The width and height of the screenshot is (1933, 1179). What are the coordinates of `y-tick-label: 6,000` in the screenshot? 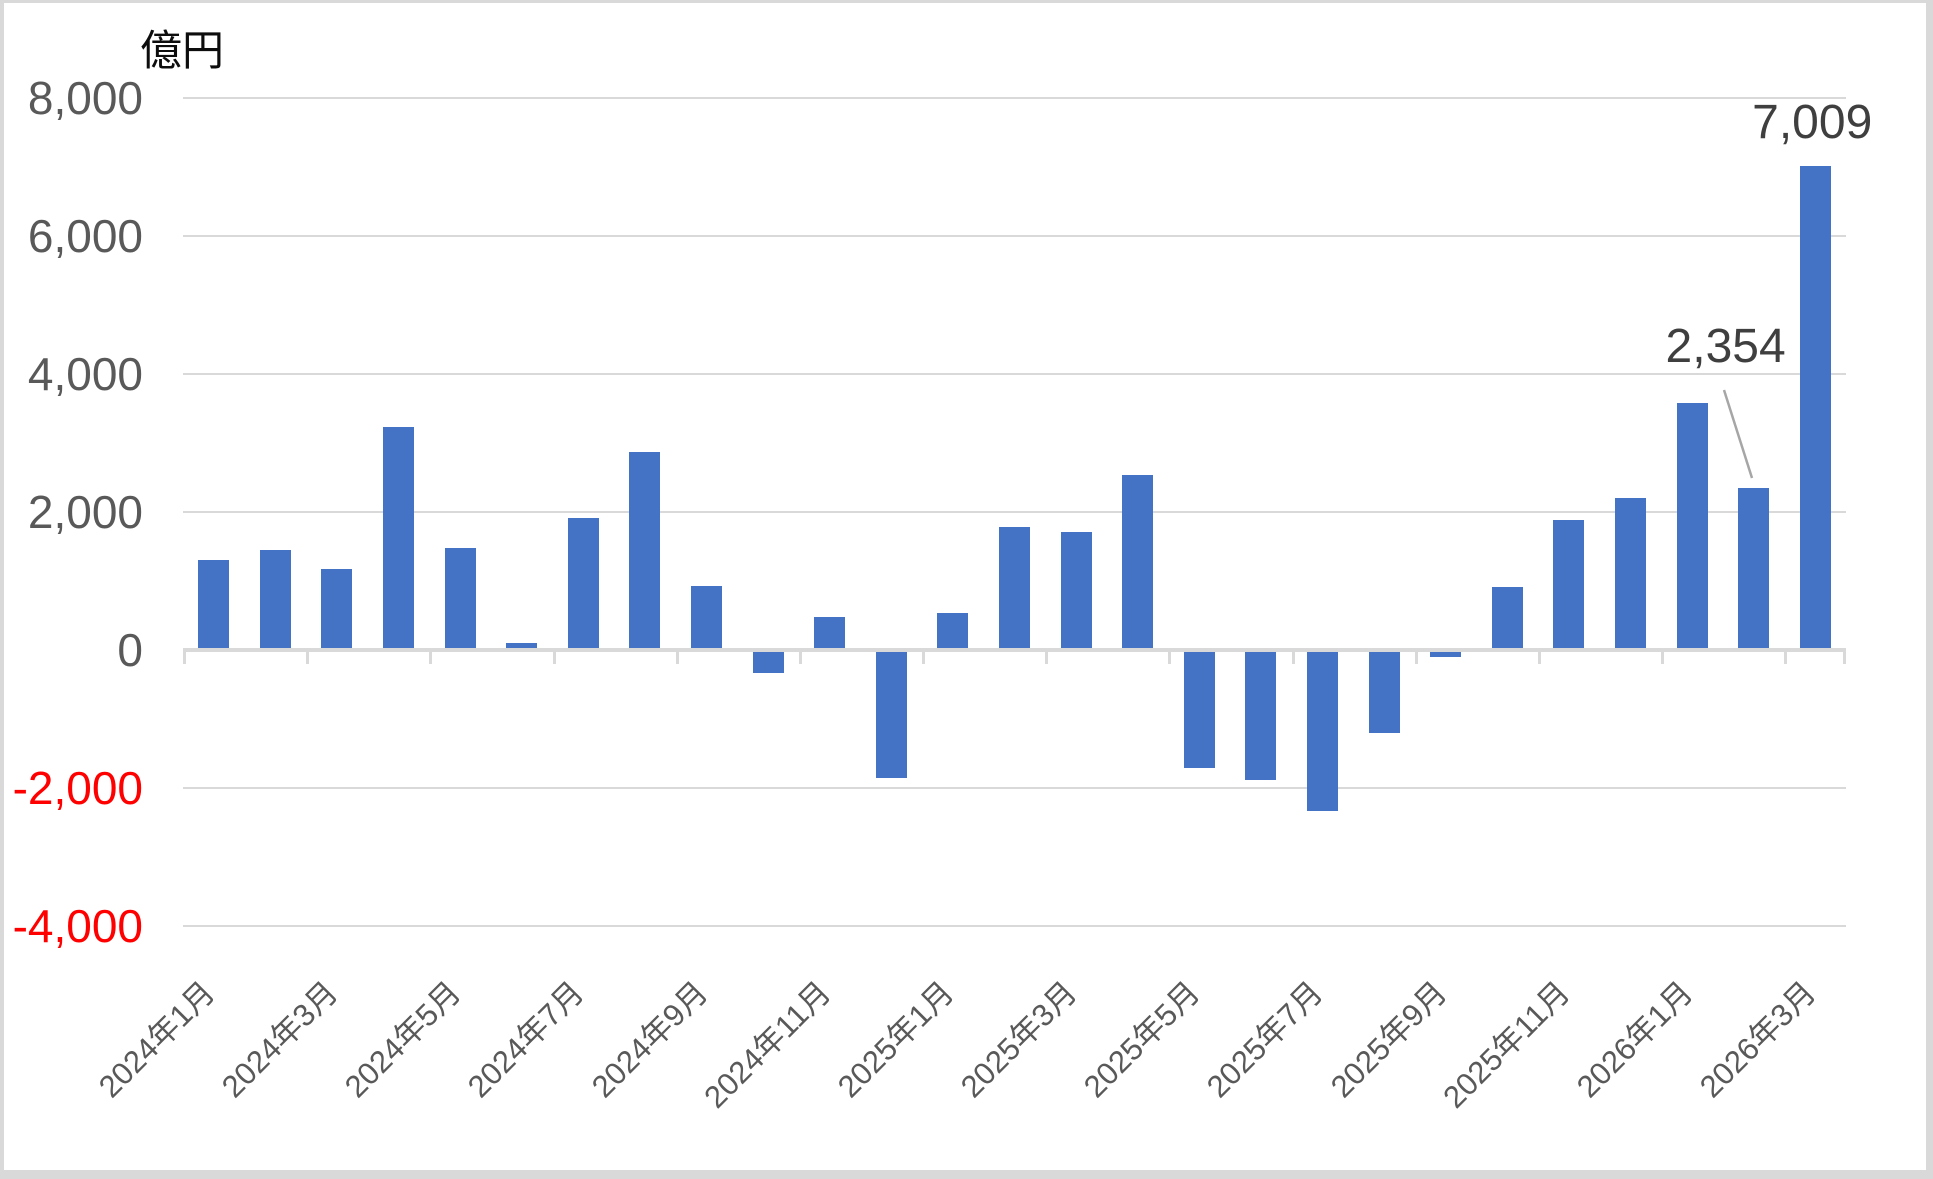 It's located at (85, 236).